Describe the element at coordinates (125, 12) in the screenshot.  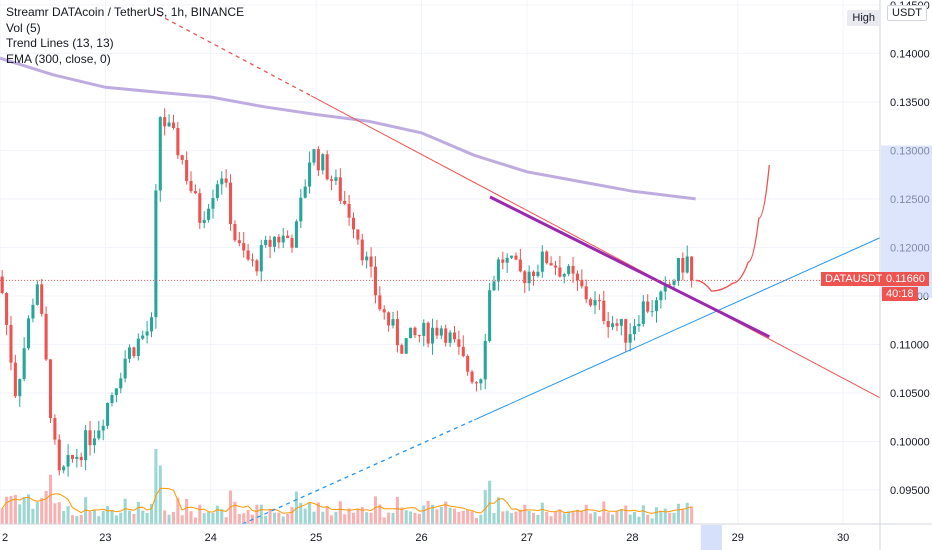
I see `legend-symbol: Streamr DATAcoin / TetherUS, 1h, BINANCE` at that location.